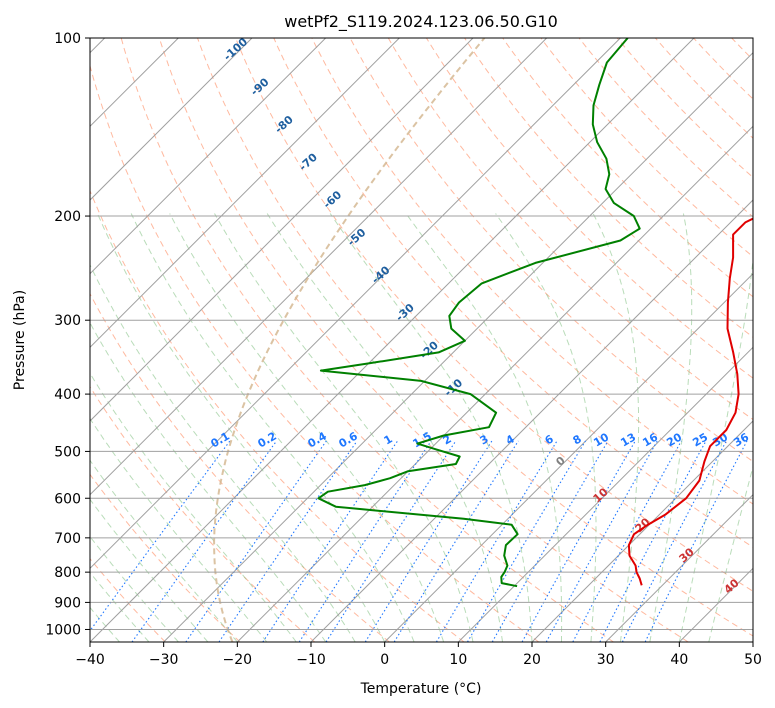  What do you see at coordinates (67, 539) in the screenshot?
I see `y-tick-label: 700` at bounding box center [67, 539].